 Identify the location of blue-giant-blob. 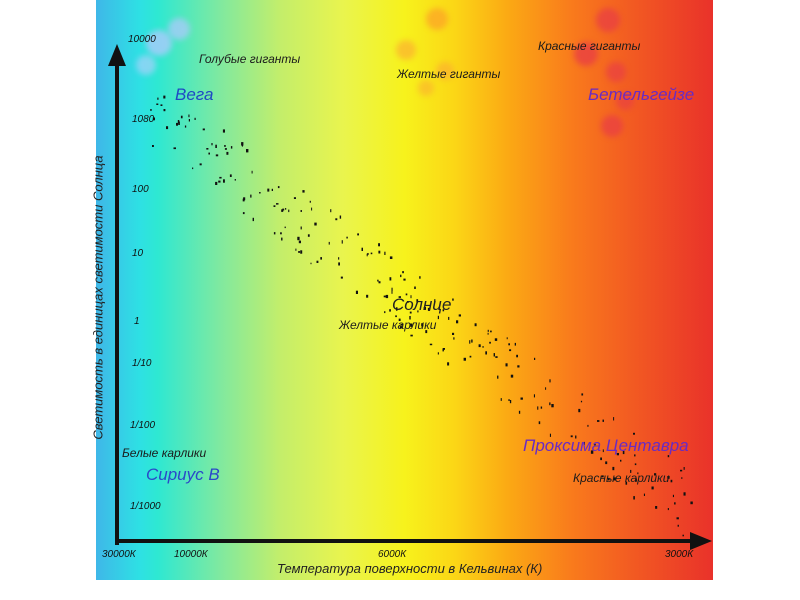
(146, 65).